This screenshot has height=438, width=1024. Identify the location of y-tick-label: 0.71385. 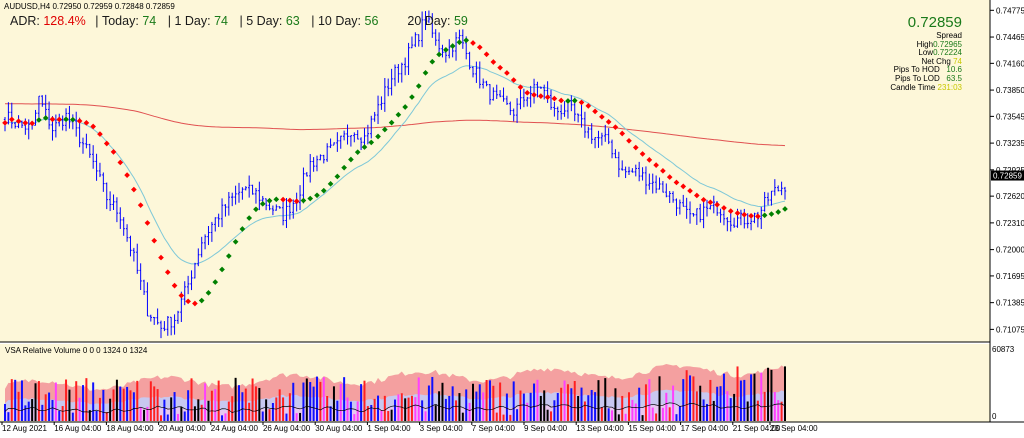
(1010, 303).